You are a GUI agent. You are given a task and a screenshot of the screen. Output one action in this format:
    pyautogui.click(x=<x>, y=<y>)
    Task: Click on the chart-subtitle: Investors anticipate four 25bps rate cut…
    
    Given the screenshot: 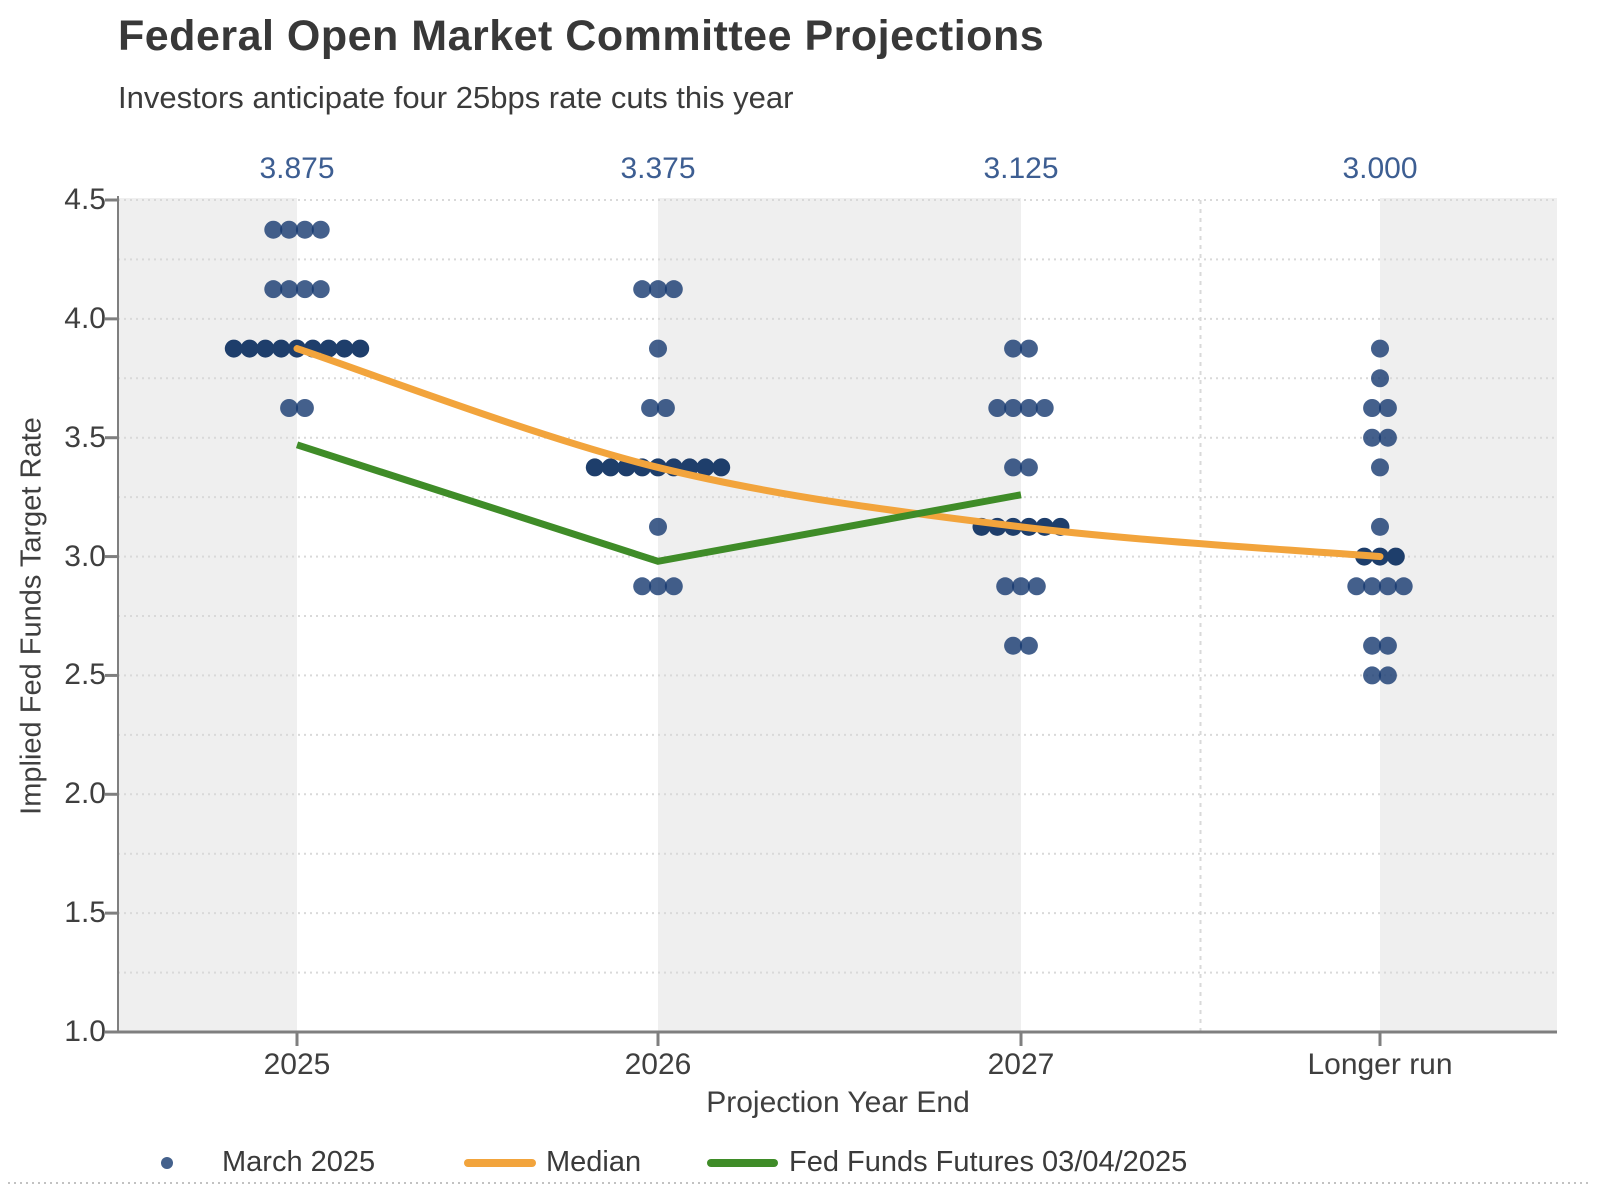 What is the action you would take?
    pyautogui.click(x=456, y=97)
    